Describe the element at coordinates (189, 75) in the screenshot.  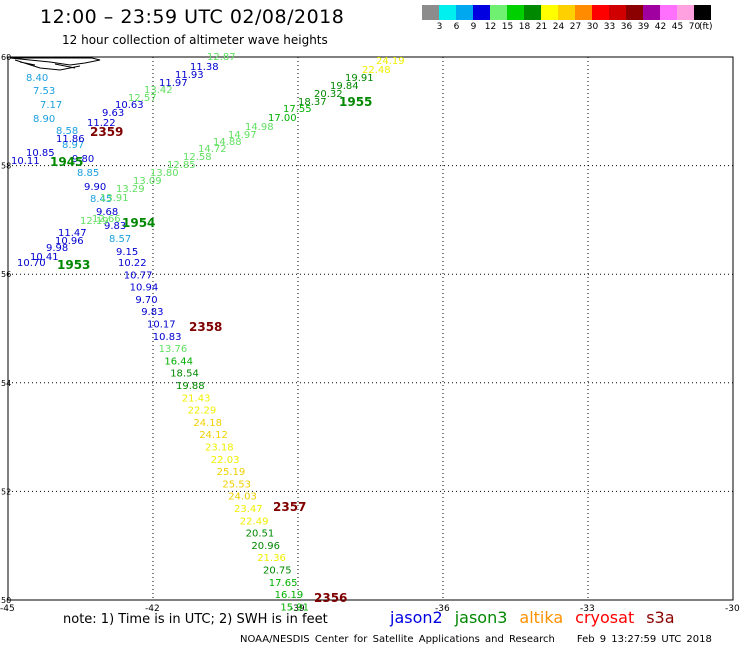
I see `swh-value: 11.93` at that location.